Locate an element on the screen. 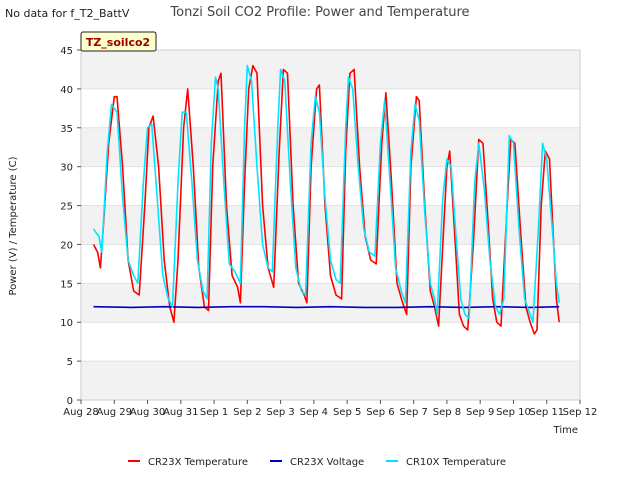  y-tick-label: 0 is located at coordinates (70, 401).